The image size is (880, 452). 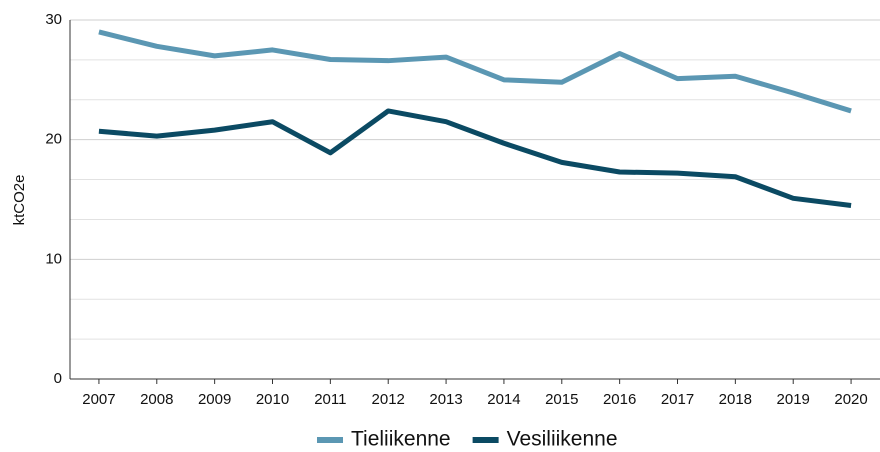 I want to click on legend-label: Tieliikenne, so click(x=401, y=439).